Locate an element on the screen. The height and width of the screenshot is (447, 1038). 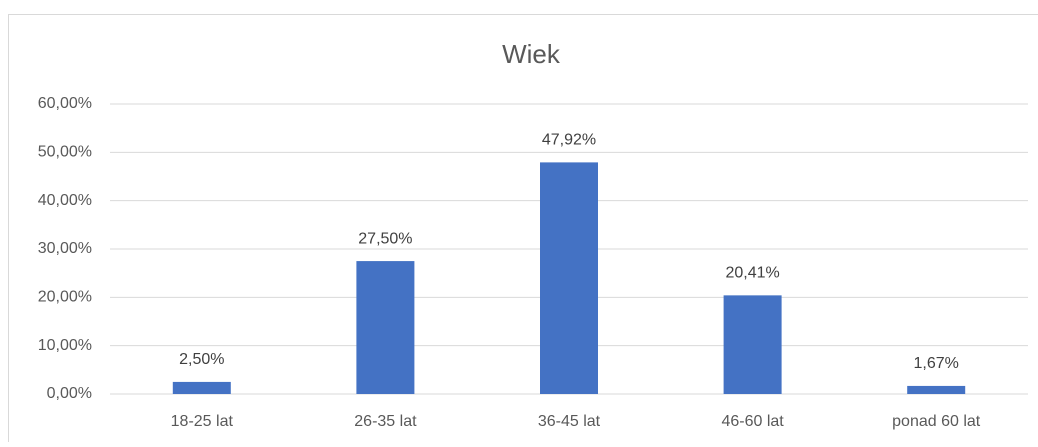
data-label: 47,92% is located at coordinates (569, 140).